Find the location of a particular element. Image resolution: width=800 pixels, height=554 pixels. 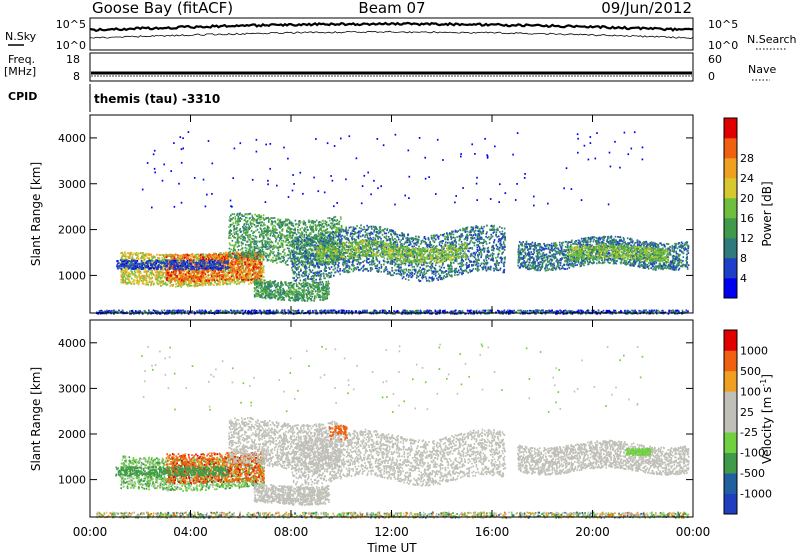

frequency-tick-bottom: 8 is located at coordinates (76, 76).